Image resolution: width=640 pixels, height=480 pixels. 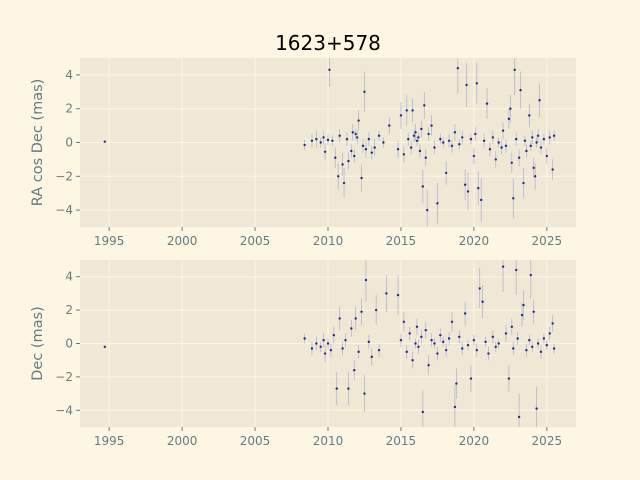 What do you see at coordinates (328, 241) in the screenshot?
I see `x-tick-label: 2010` at bounding box center [328, 241].